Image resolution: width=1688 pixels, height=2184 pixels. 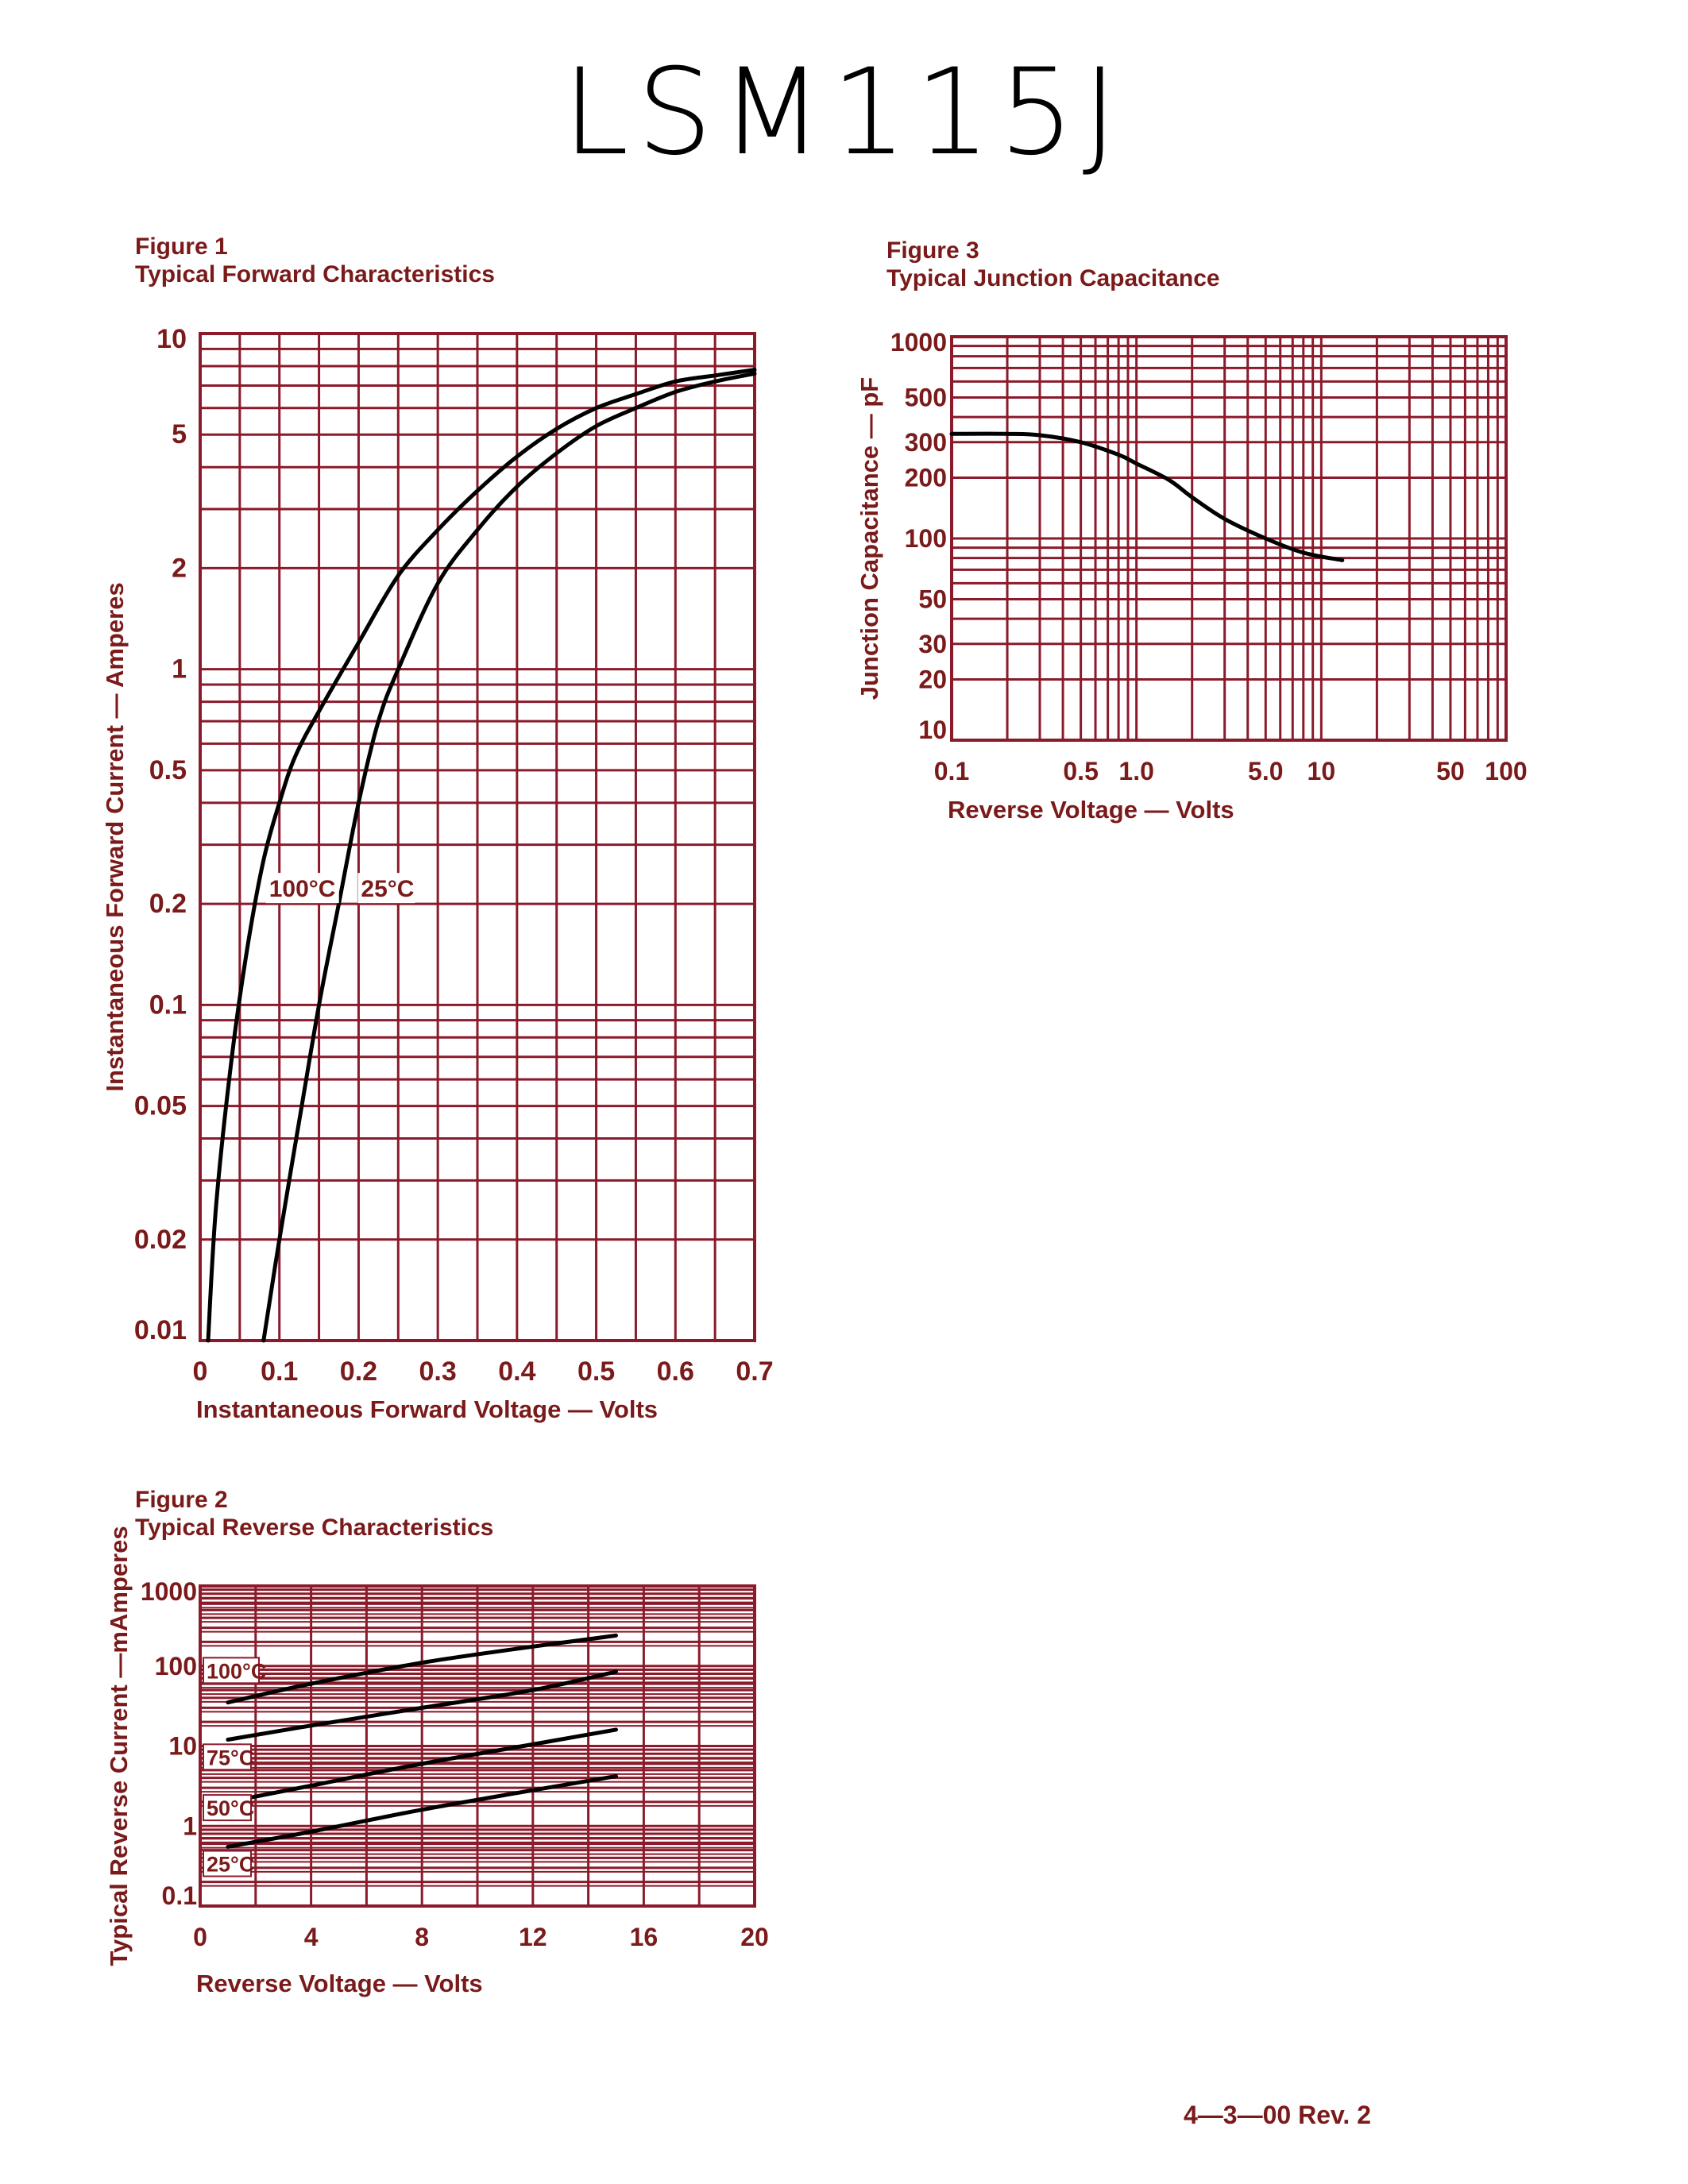 I want to click on series-label-4: 25°C, so click(x=229, y=1863).